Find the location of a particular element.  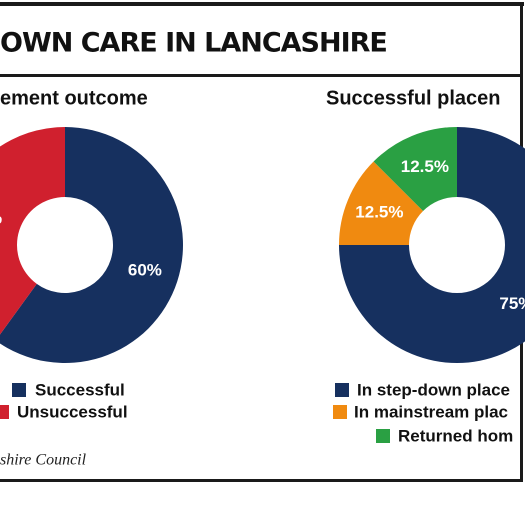

bottom-border is located at coordinates (261, 480).